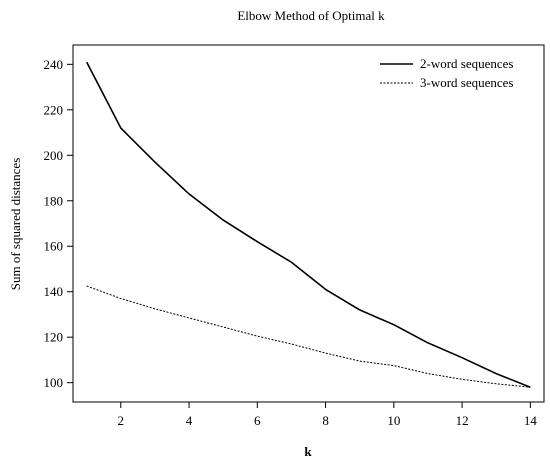 This screenshot has height=463, width=550. Describe the element at coordinates (189, 420) in the screenshot. I see `x-tick-label: 4` at that location.